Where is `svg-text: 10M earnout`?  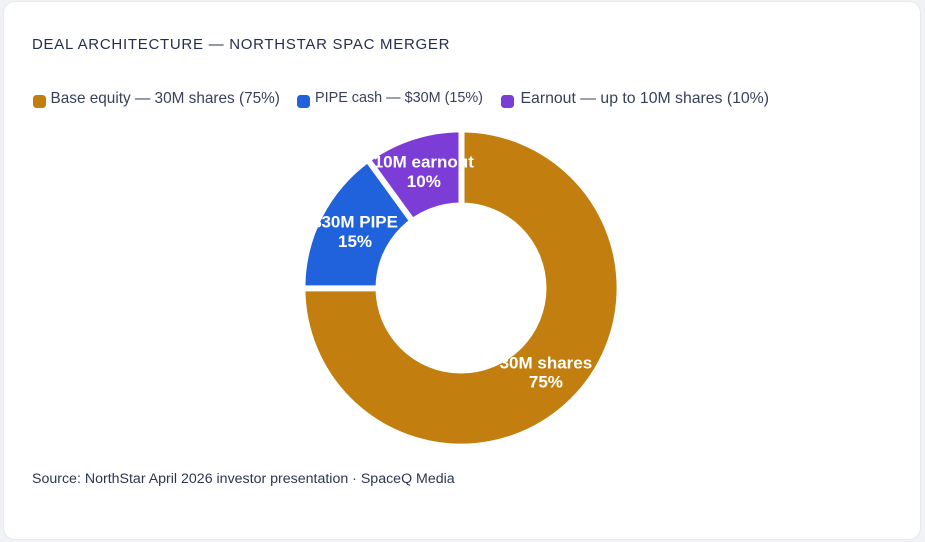 svg-text: 10M earnout is located at coordinates (424, 161).